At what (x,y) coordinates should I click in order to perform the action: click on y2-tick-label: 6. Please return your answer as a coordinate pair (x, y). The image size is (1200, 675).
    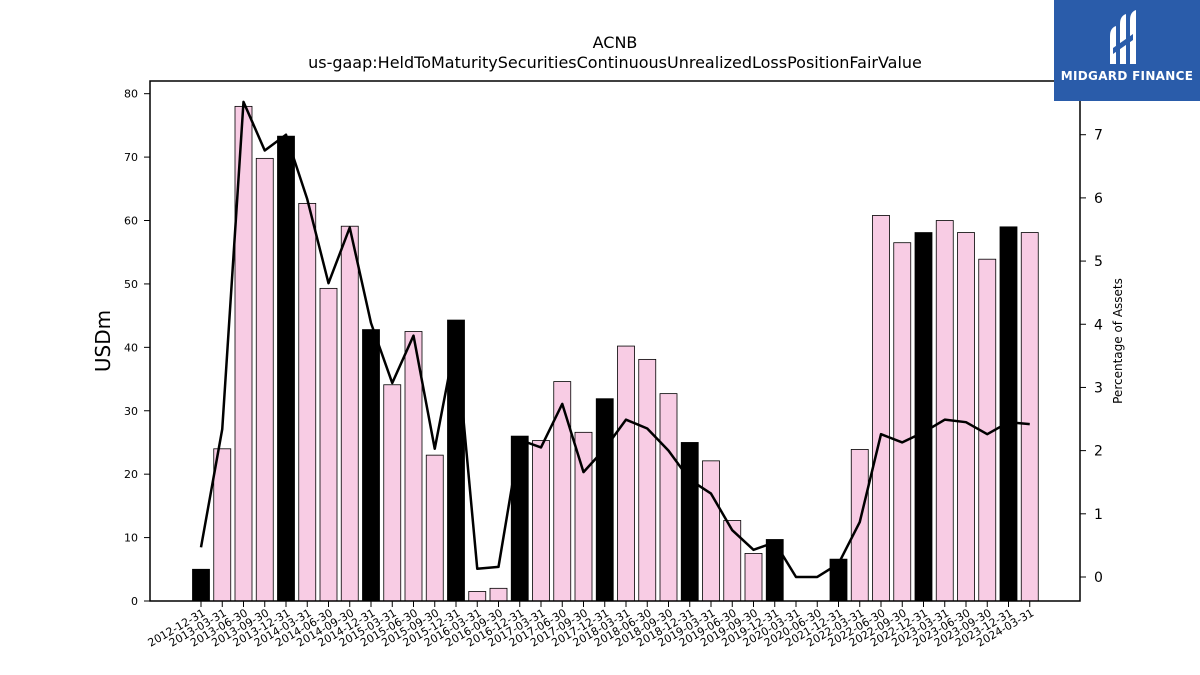
    Looking at the image, I should click on (1098, 199).